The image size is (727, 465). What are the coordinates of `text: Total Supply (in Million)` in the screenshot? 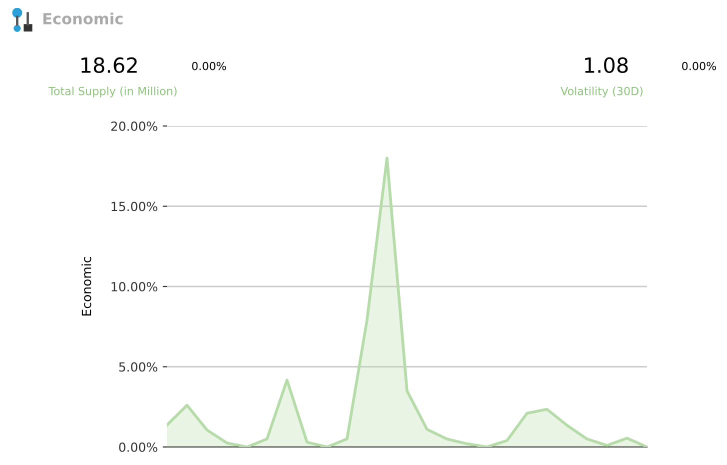 It's located at (112, 92).